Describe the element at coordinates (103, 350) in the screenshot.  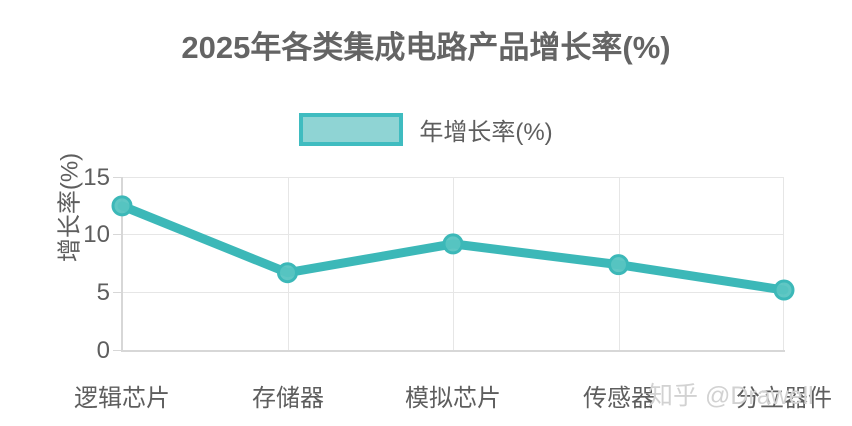
I see `y-tick-label-0: 0` at that location.